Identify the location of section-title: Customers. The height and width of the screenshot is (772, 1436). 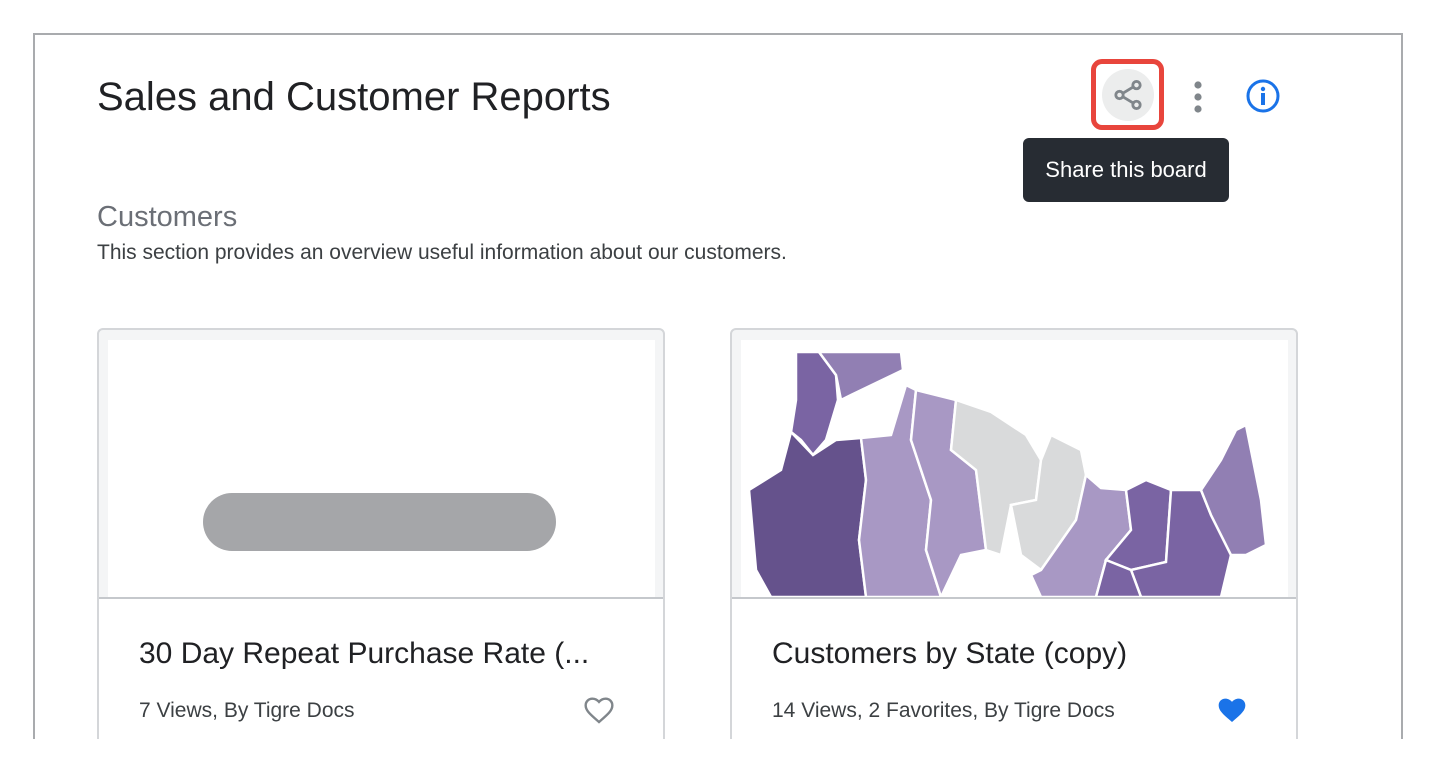
(167, 217).